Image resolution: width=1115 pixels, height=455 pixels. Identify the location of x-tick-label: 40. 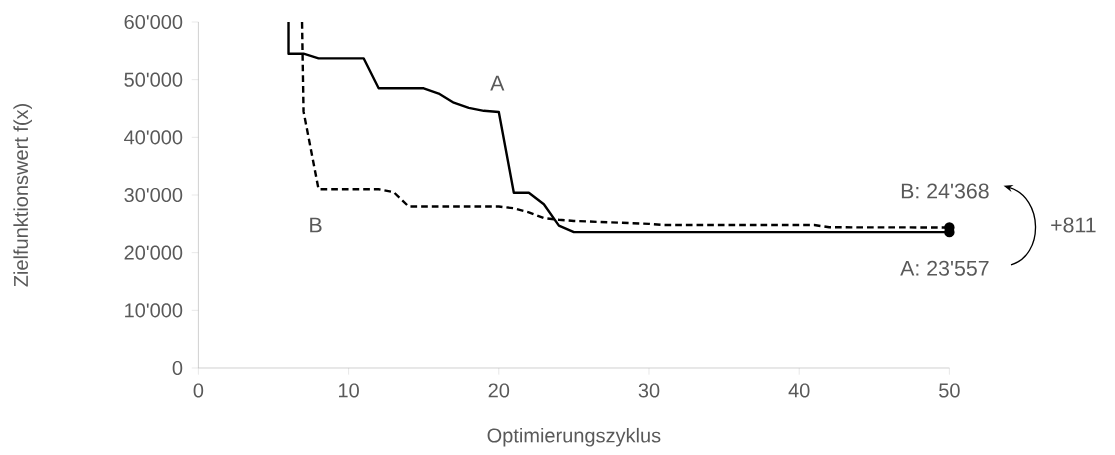
(799, 390).